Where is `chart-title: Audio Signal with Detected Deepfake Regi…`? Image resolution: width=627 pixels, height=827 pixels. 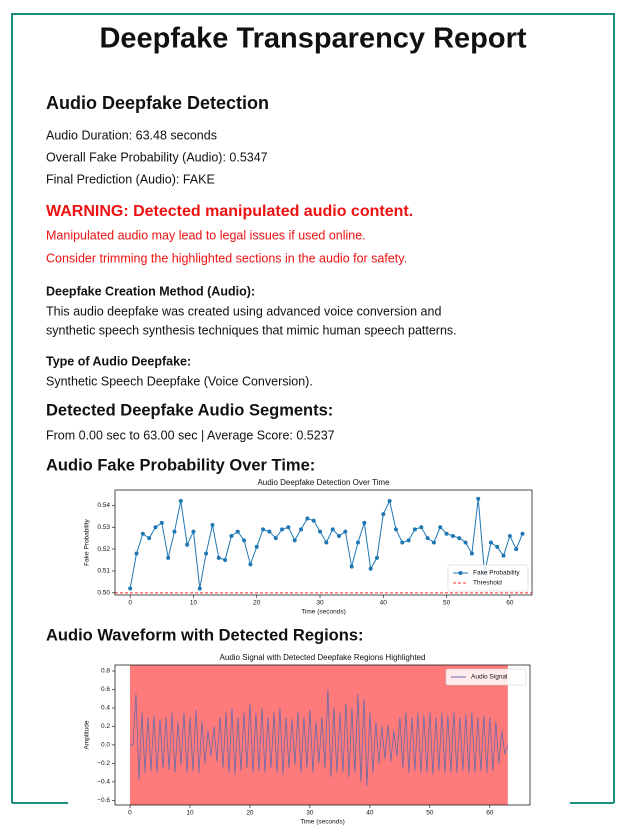 chart-title: Audio Signal with Detected Deepfake Regi… is located at coordinates (323, 657).